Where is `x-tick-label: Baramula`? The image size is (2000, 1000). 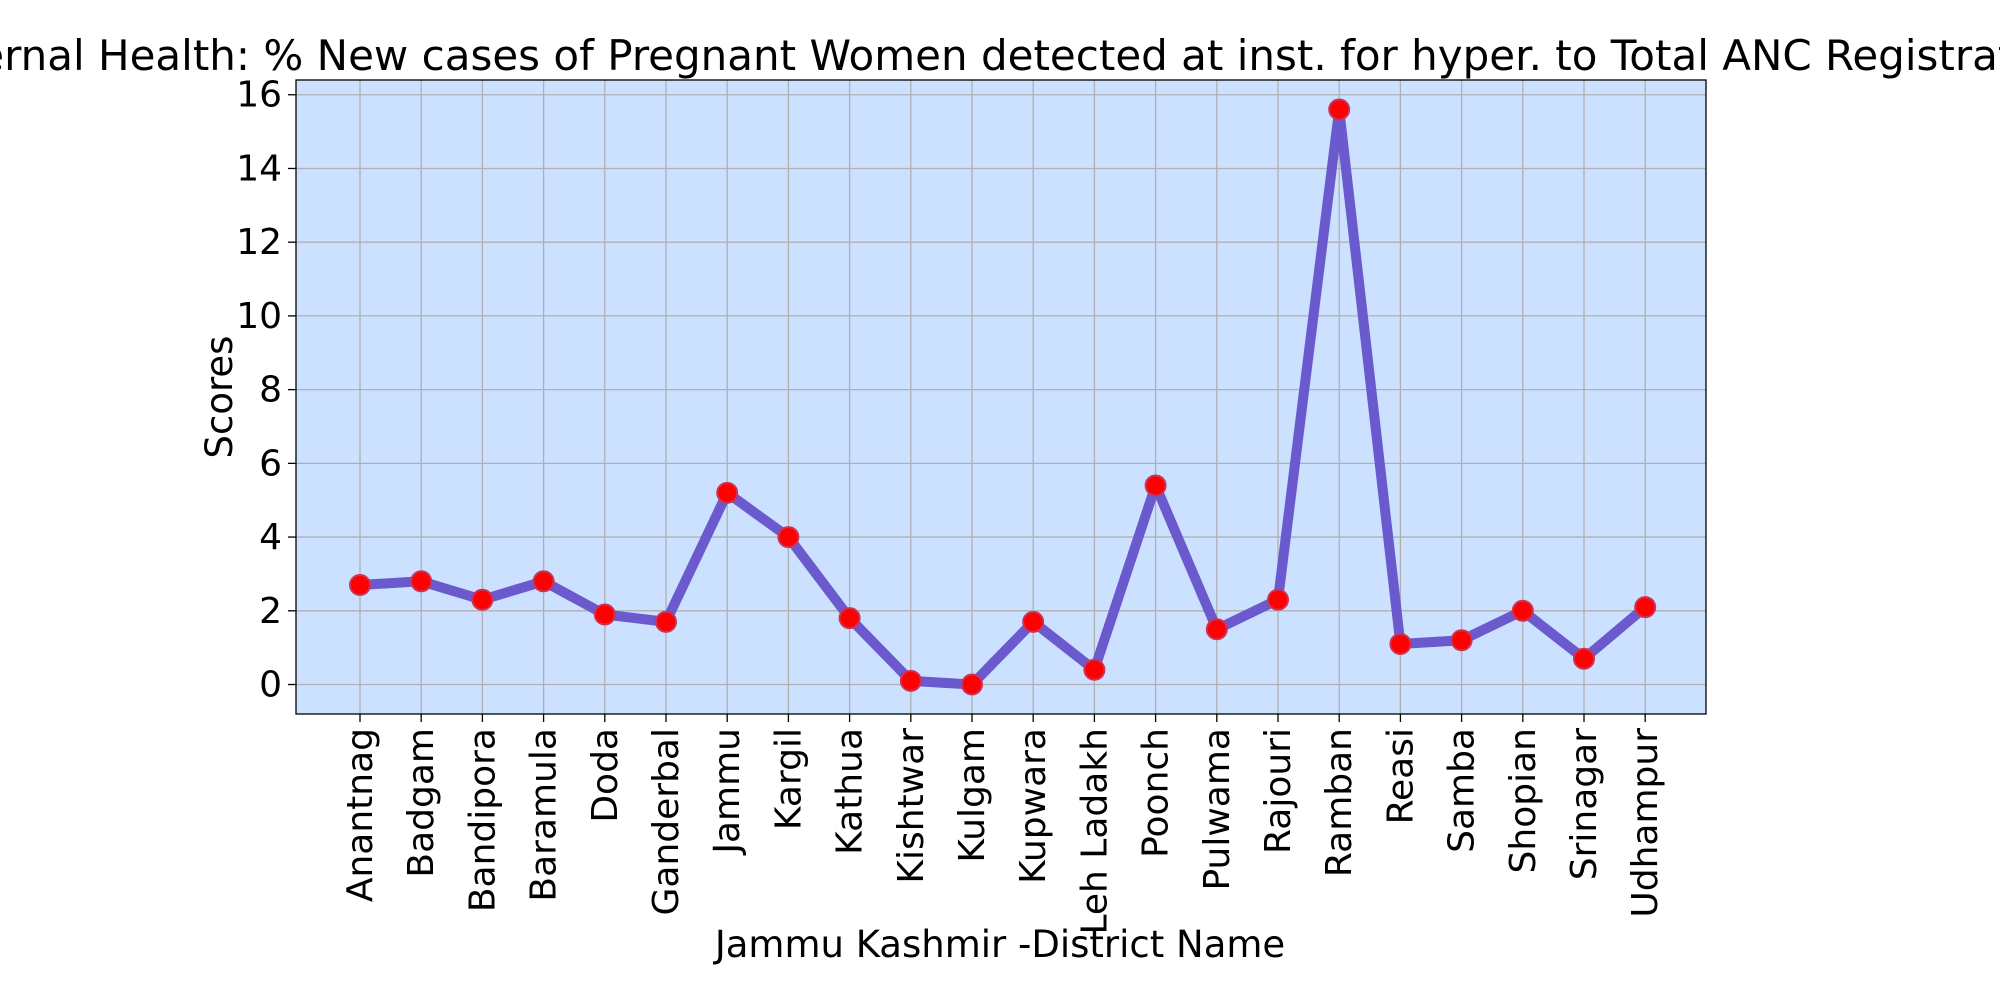 x-tick-label: Baramula is located at coordinates (544, 815).